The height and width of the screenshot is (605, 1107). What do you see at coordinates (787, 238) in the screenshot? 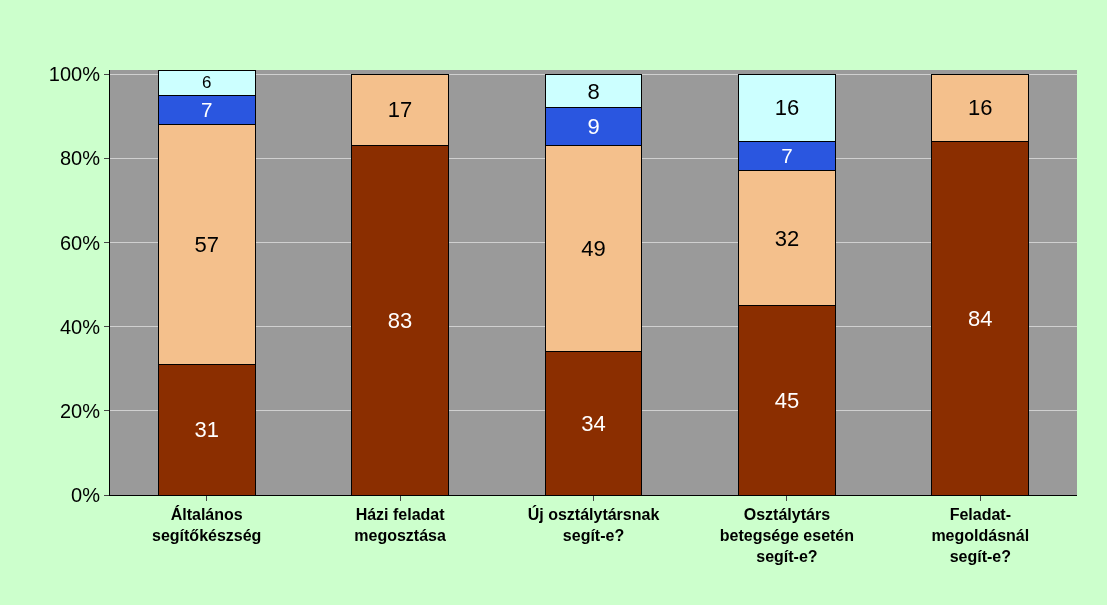
I see `data-label: 32` at bounding box center [787, 238].